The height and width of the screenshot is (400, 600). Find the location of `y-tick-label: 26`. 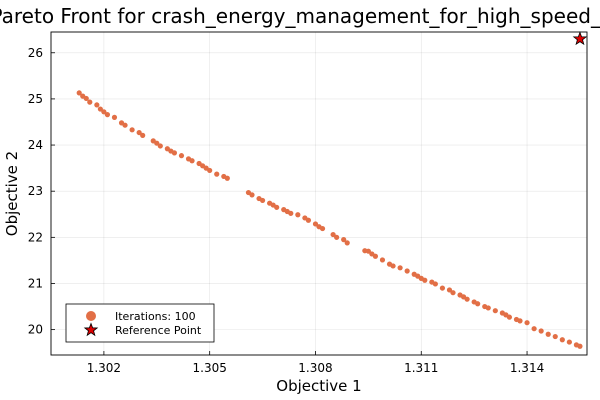

y-tick-label: 26 is located at coordinates (35, 53).